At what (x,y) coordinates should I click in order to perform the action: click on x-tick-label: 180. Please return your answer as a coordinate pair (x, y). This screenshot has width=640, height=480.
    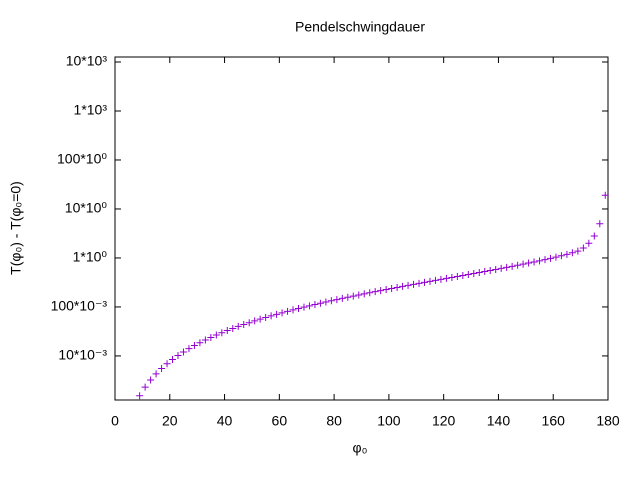
    Looking at the image, I should click on (608, 421).